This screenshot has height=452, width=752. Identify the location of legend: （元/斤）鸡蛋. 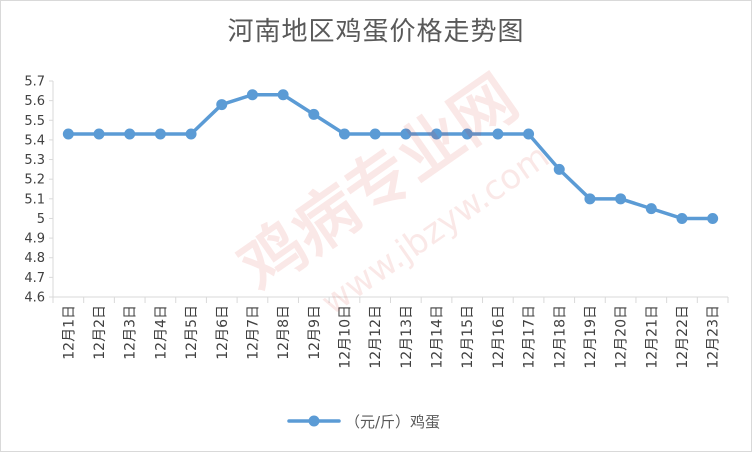
(363, 422).